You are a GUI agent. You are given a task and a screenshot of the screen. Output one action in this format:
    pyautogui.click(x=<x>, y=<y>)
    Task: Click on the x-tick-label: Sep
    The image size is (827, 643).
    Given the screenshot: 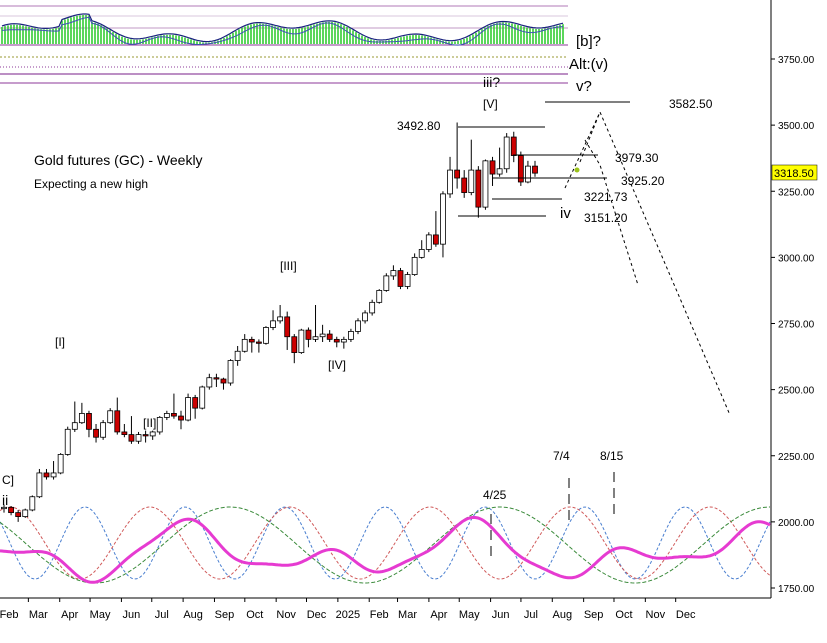 What is the action you would take?
    pyautogui.click(x=225, y=615)
    